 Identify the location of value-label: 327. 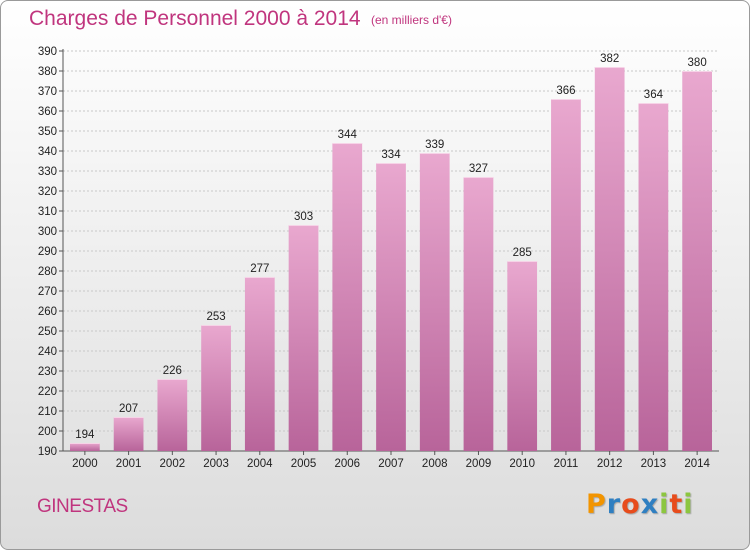
(478, 169).